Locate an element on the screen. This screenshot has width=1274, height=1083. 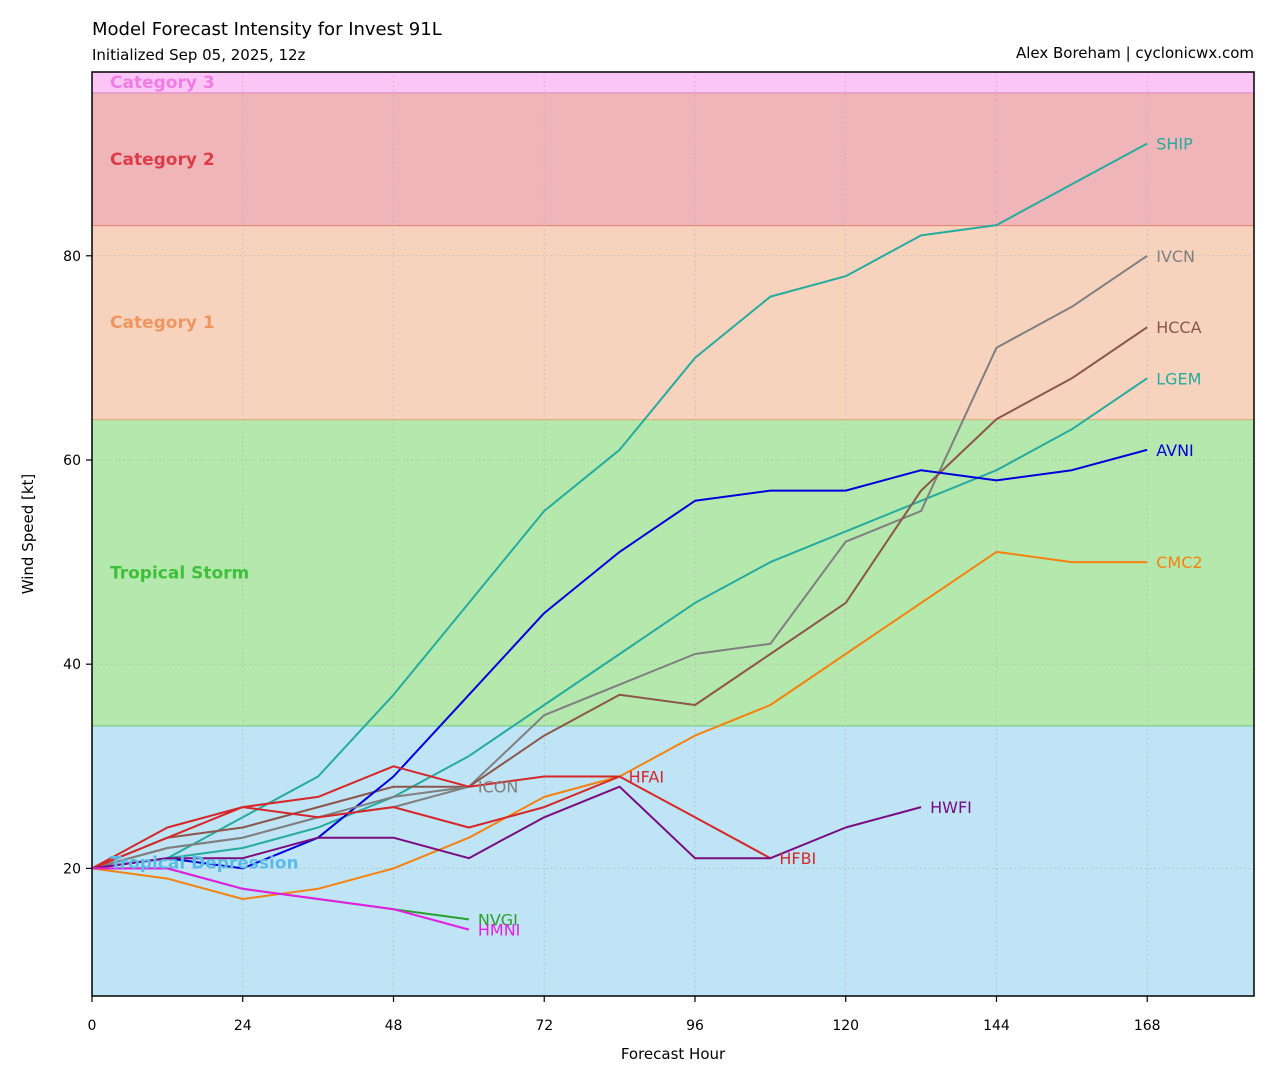
y-tick-label-20: 20 is located at coordinates (72, 869).